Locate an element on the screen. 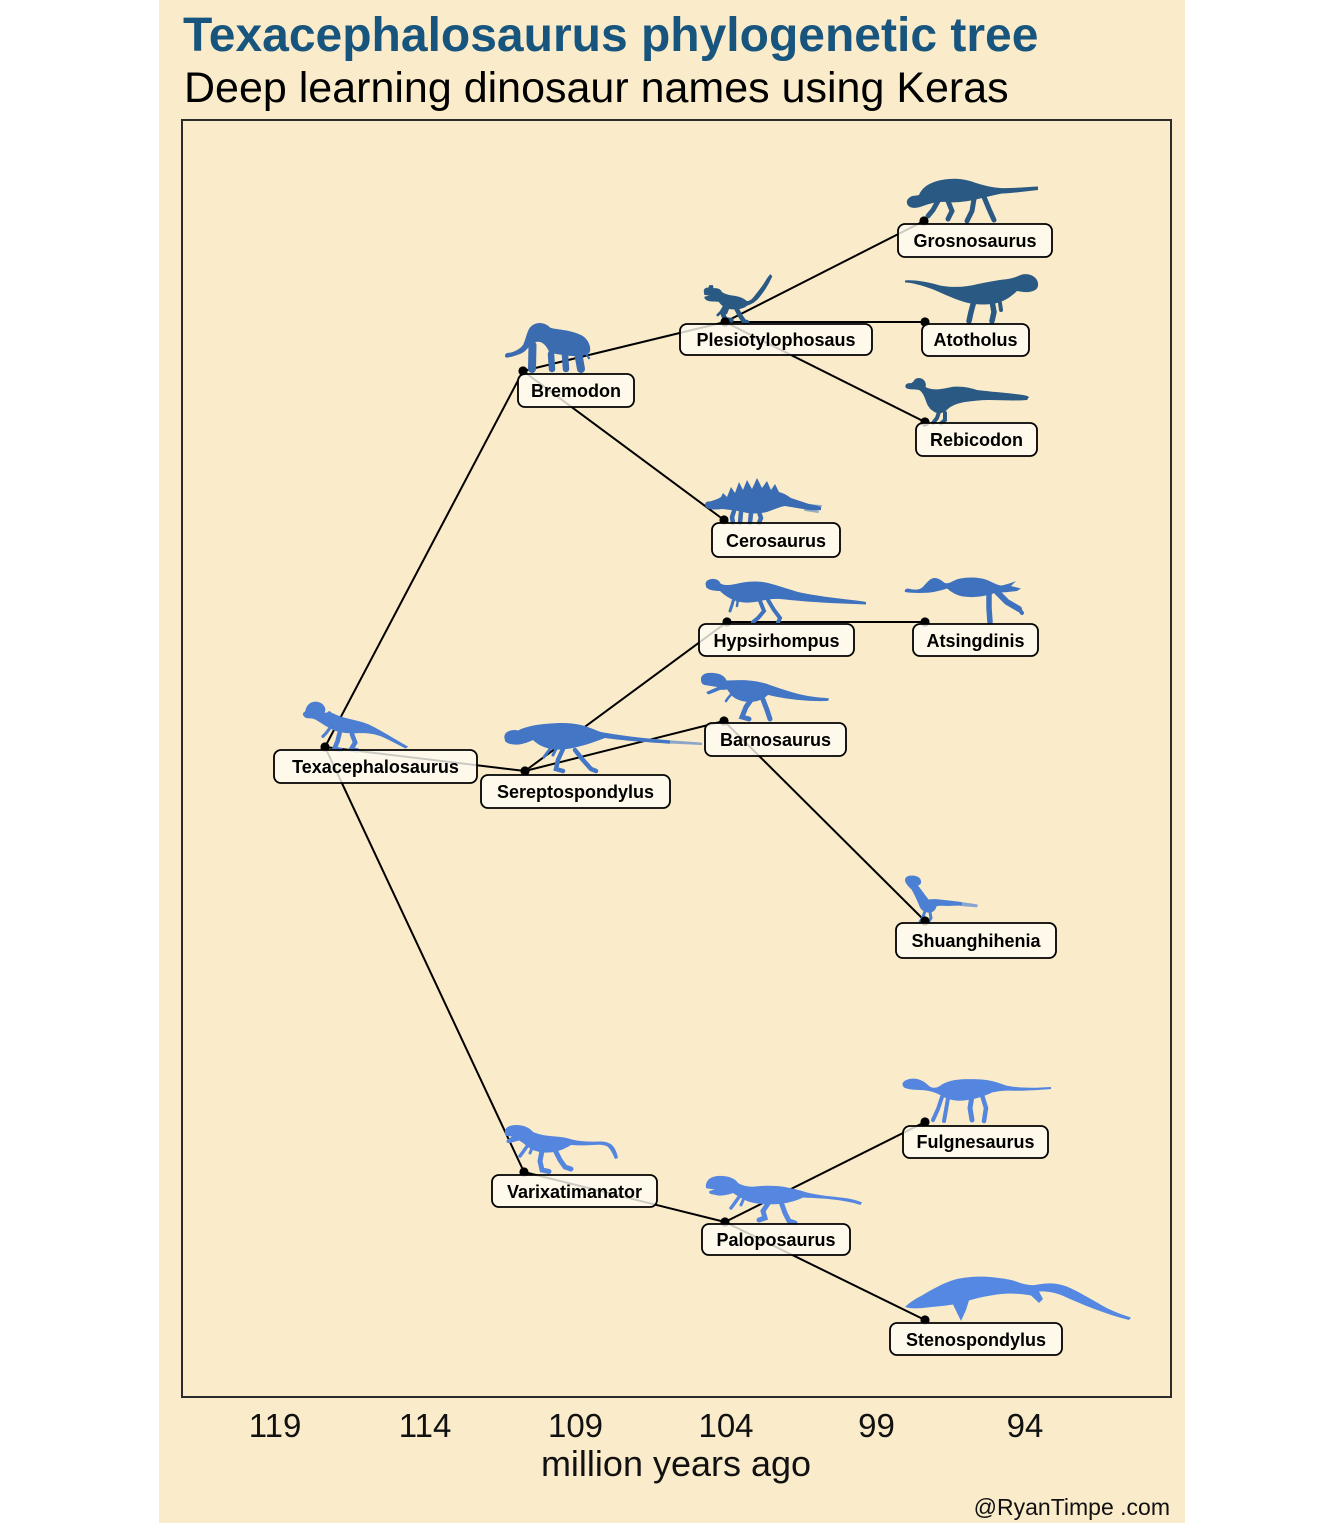  svg-text: Barnosaurus is located at coordinates (775, 740).